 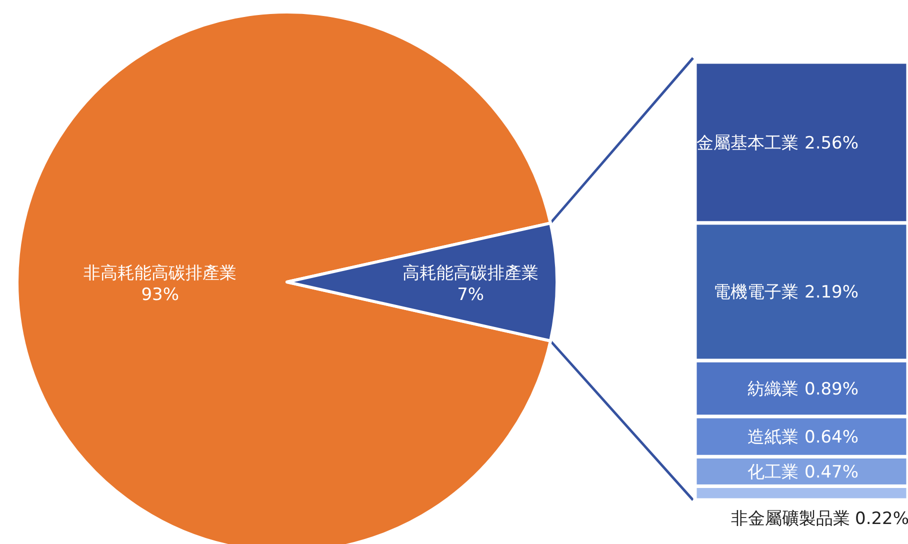 What do you see at coordinates (831, 292) in the screenshot?
I see `data-label: 2.19%` at bounding box center [831, 292].